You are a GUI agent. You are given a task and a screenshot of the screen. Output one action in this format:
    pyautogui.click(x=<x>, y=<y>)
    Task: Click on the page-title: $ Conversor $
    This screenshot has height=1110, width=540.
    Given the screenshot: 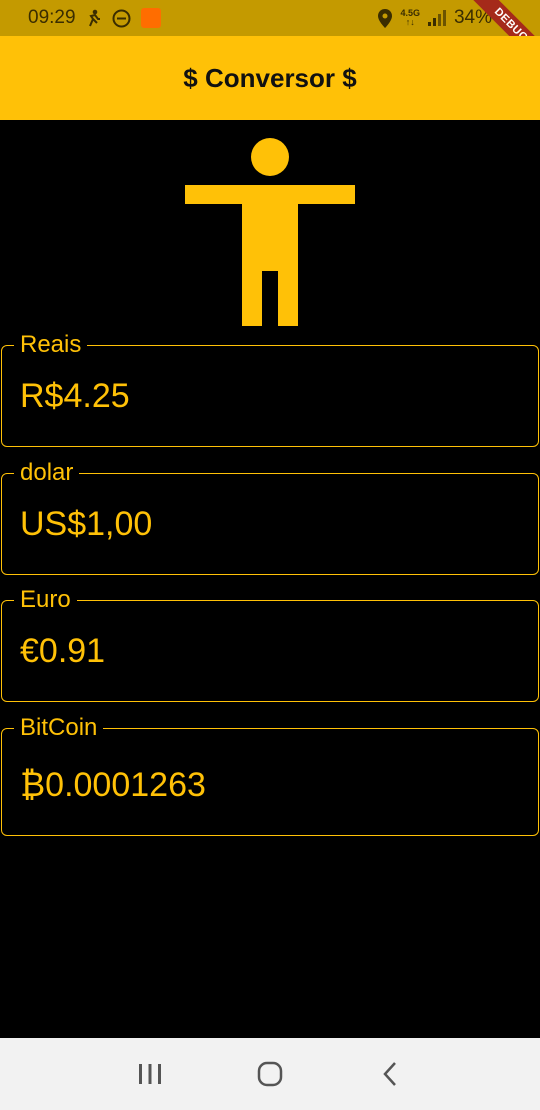 What is the action you would take?
    pyautogui.click(x=270, y=77)
    